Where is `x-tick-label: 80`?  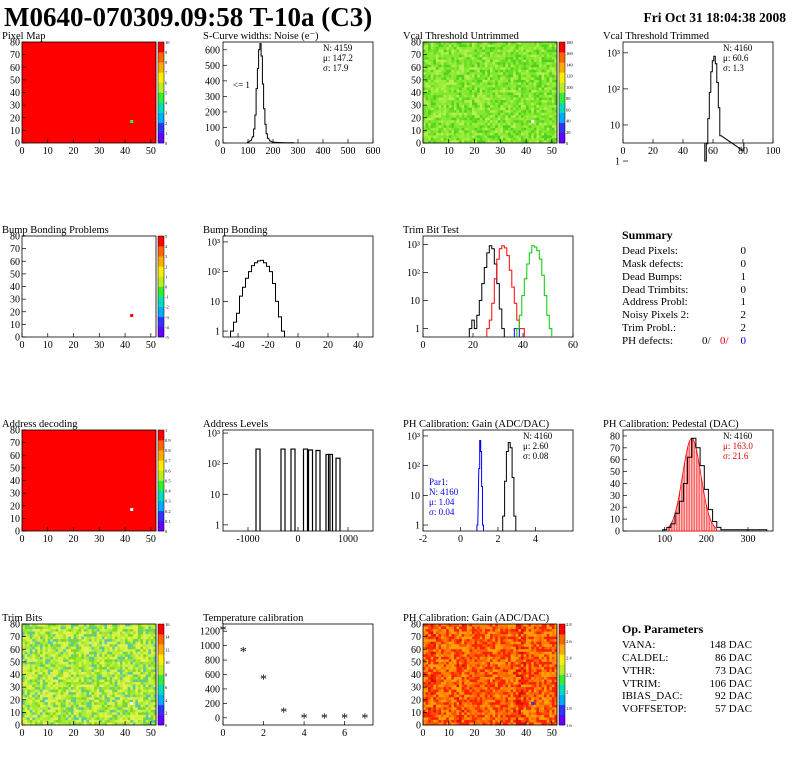 x-tick-label: 80 is located at coordinates (743, 151).